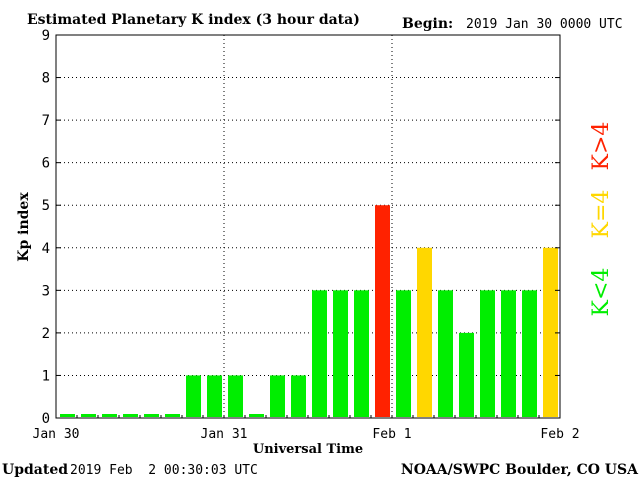 The image size is (640, 480). I want to click on y-axis-title: Kp index, so click(24, 227).